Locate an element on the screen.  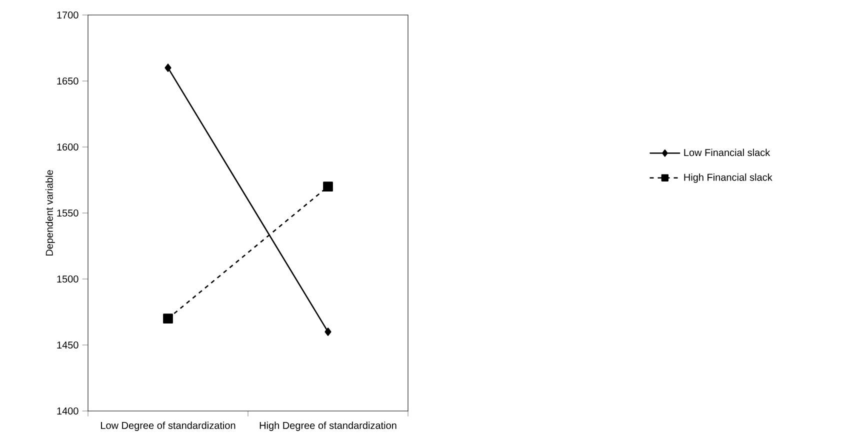
x-tick-label: High Degree of standardization is located at coordinates (328, 426).